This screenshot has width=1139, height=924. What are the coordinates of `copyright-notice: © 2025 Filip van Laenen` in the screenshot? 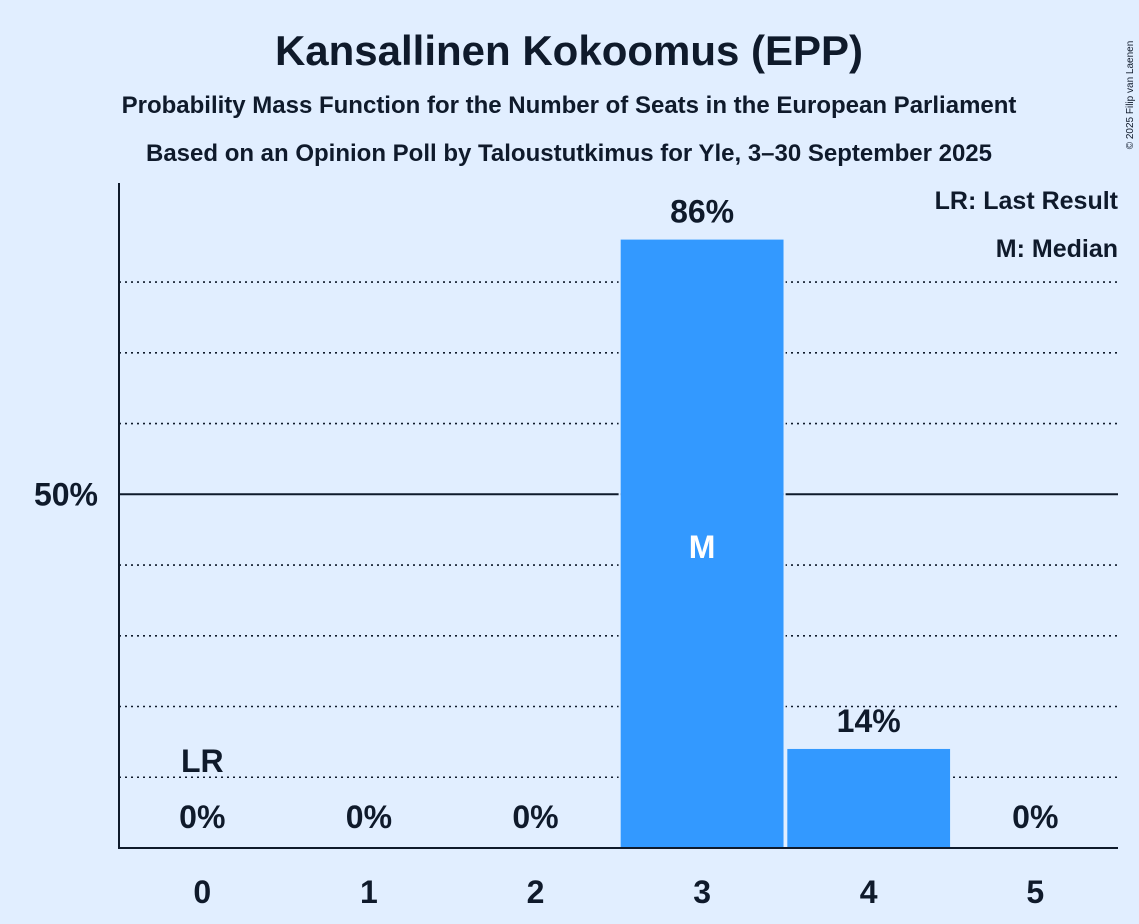 It's located at (1130, 95).